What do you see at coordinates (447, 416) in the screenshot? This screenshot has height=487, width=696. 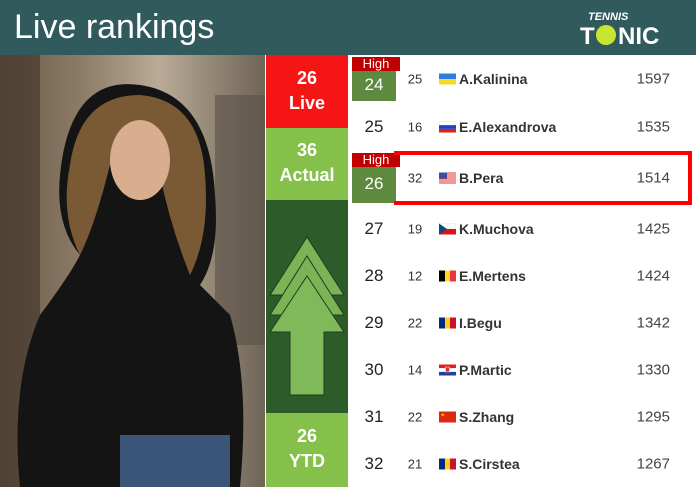 I see `china-flag-icon: ★` at bounding box center [447, 416].